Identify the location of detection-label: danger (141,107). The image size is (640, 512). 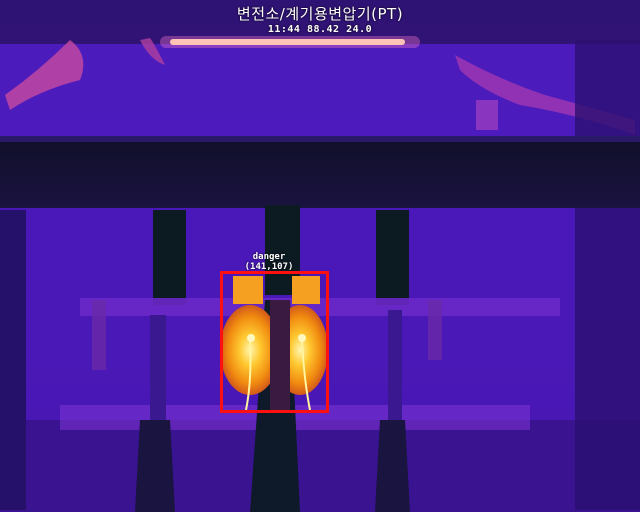
(269, 262).